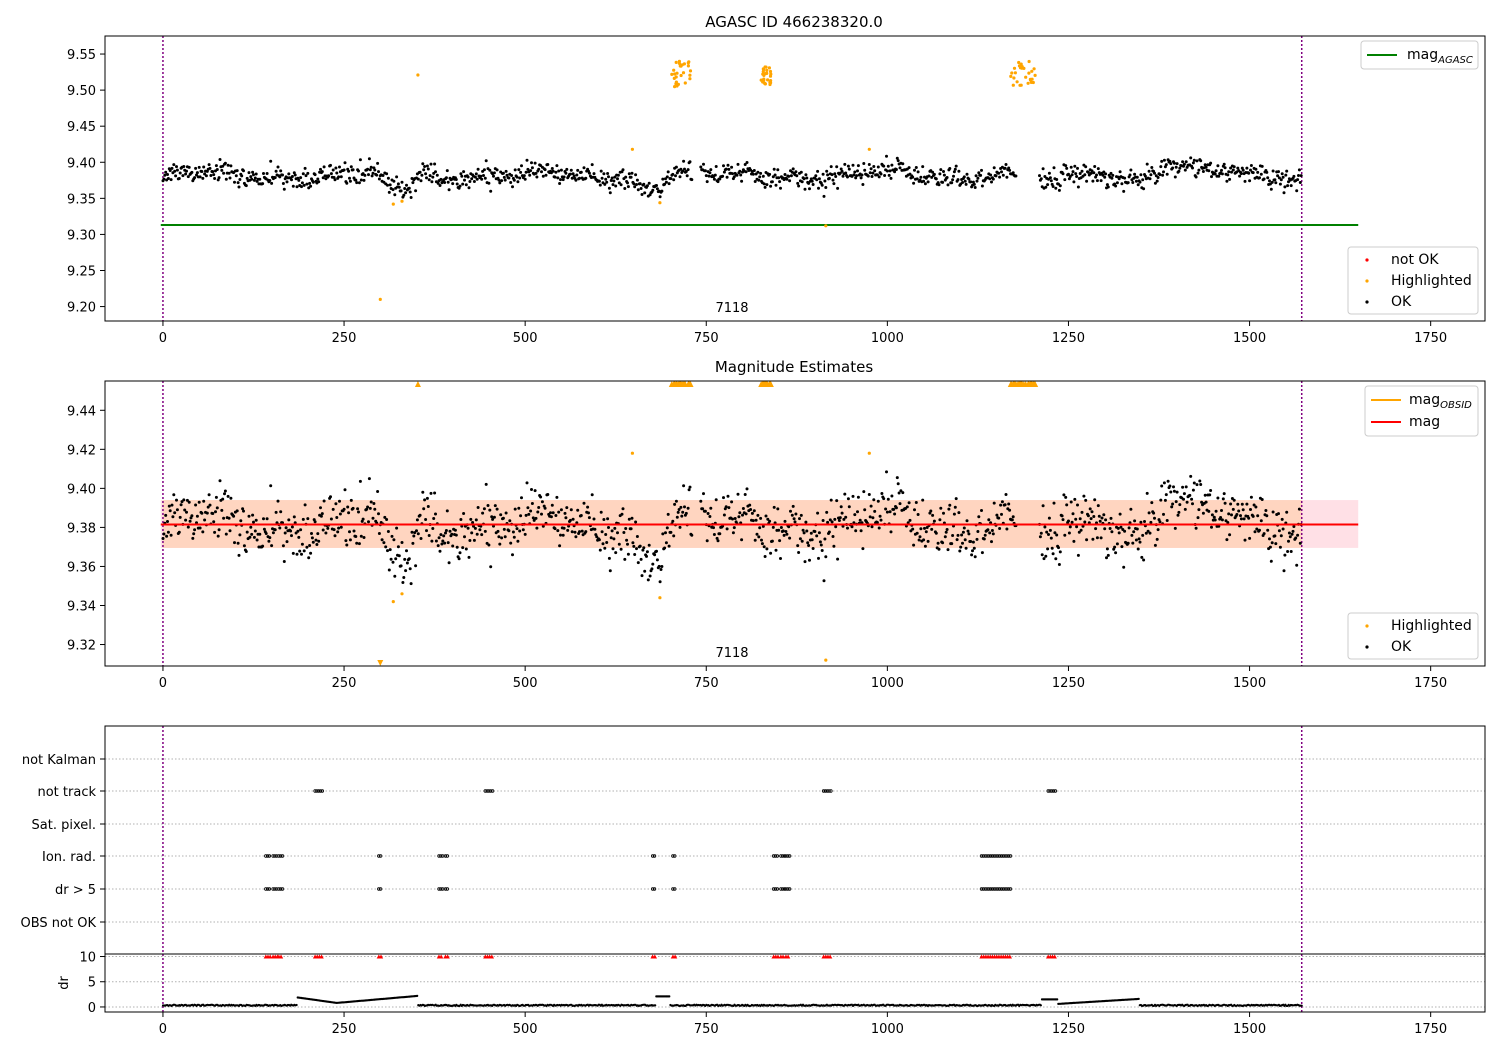 The width and height of the screenshot is (1500, 1054). What do you see at coordinates (1413, 636) in the screenshot?
I see `panel-2-legend-bottom: Highlighted OK` at bounding box center [1413, 636].